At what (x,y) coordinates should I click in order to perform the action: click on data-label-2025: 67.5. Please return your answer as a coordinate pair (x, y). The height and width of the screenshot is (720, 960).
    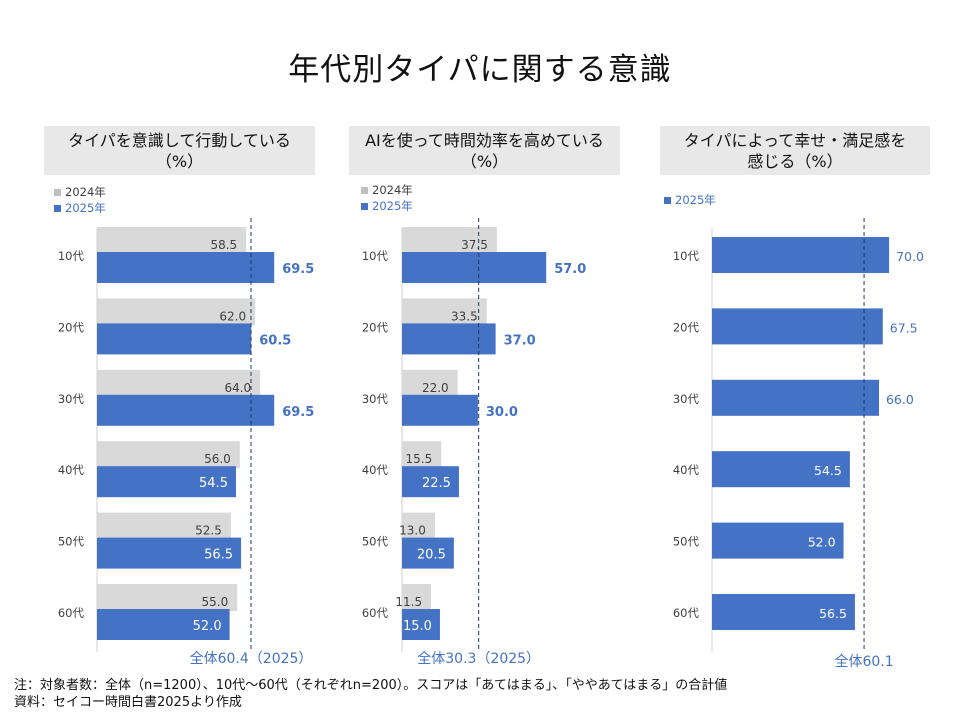
    Looking at the image, I should click on (904, 327).